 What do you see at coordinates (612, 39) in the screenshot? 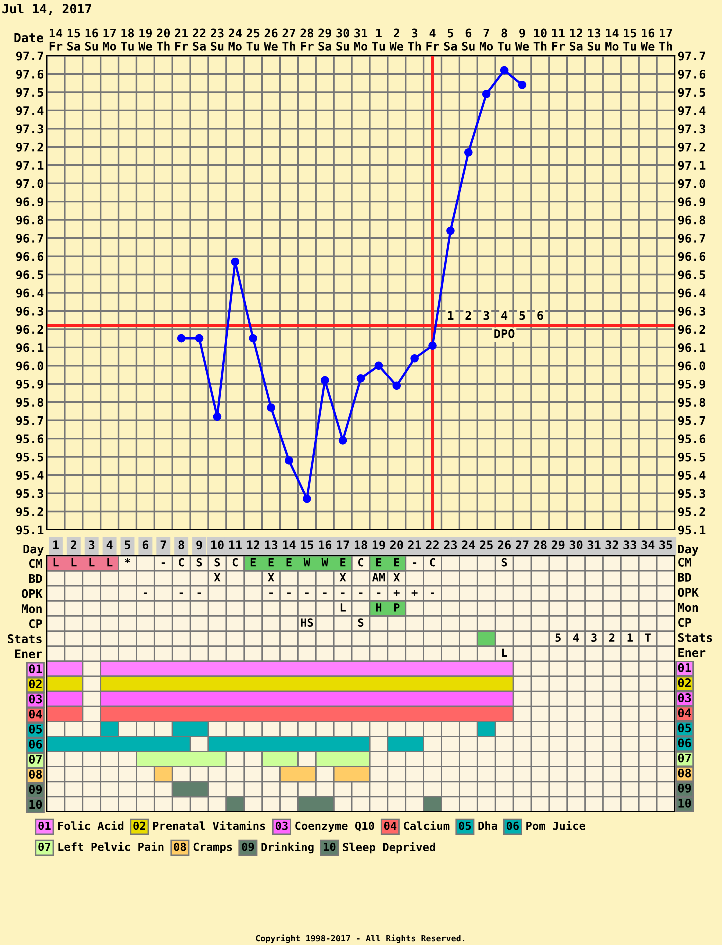
I see `x-tick-label: 14 Mo` at bounding box center [612, 39].